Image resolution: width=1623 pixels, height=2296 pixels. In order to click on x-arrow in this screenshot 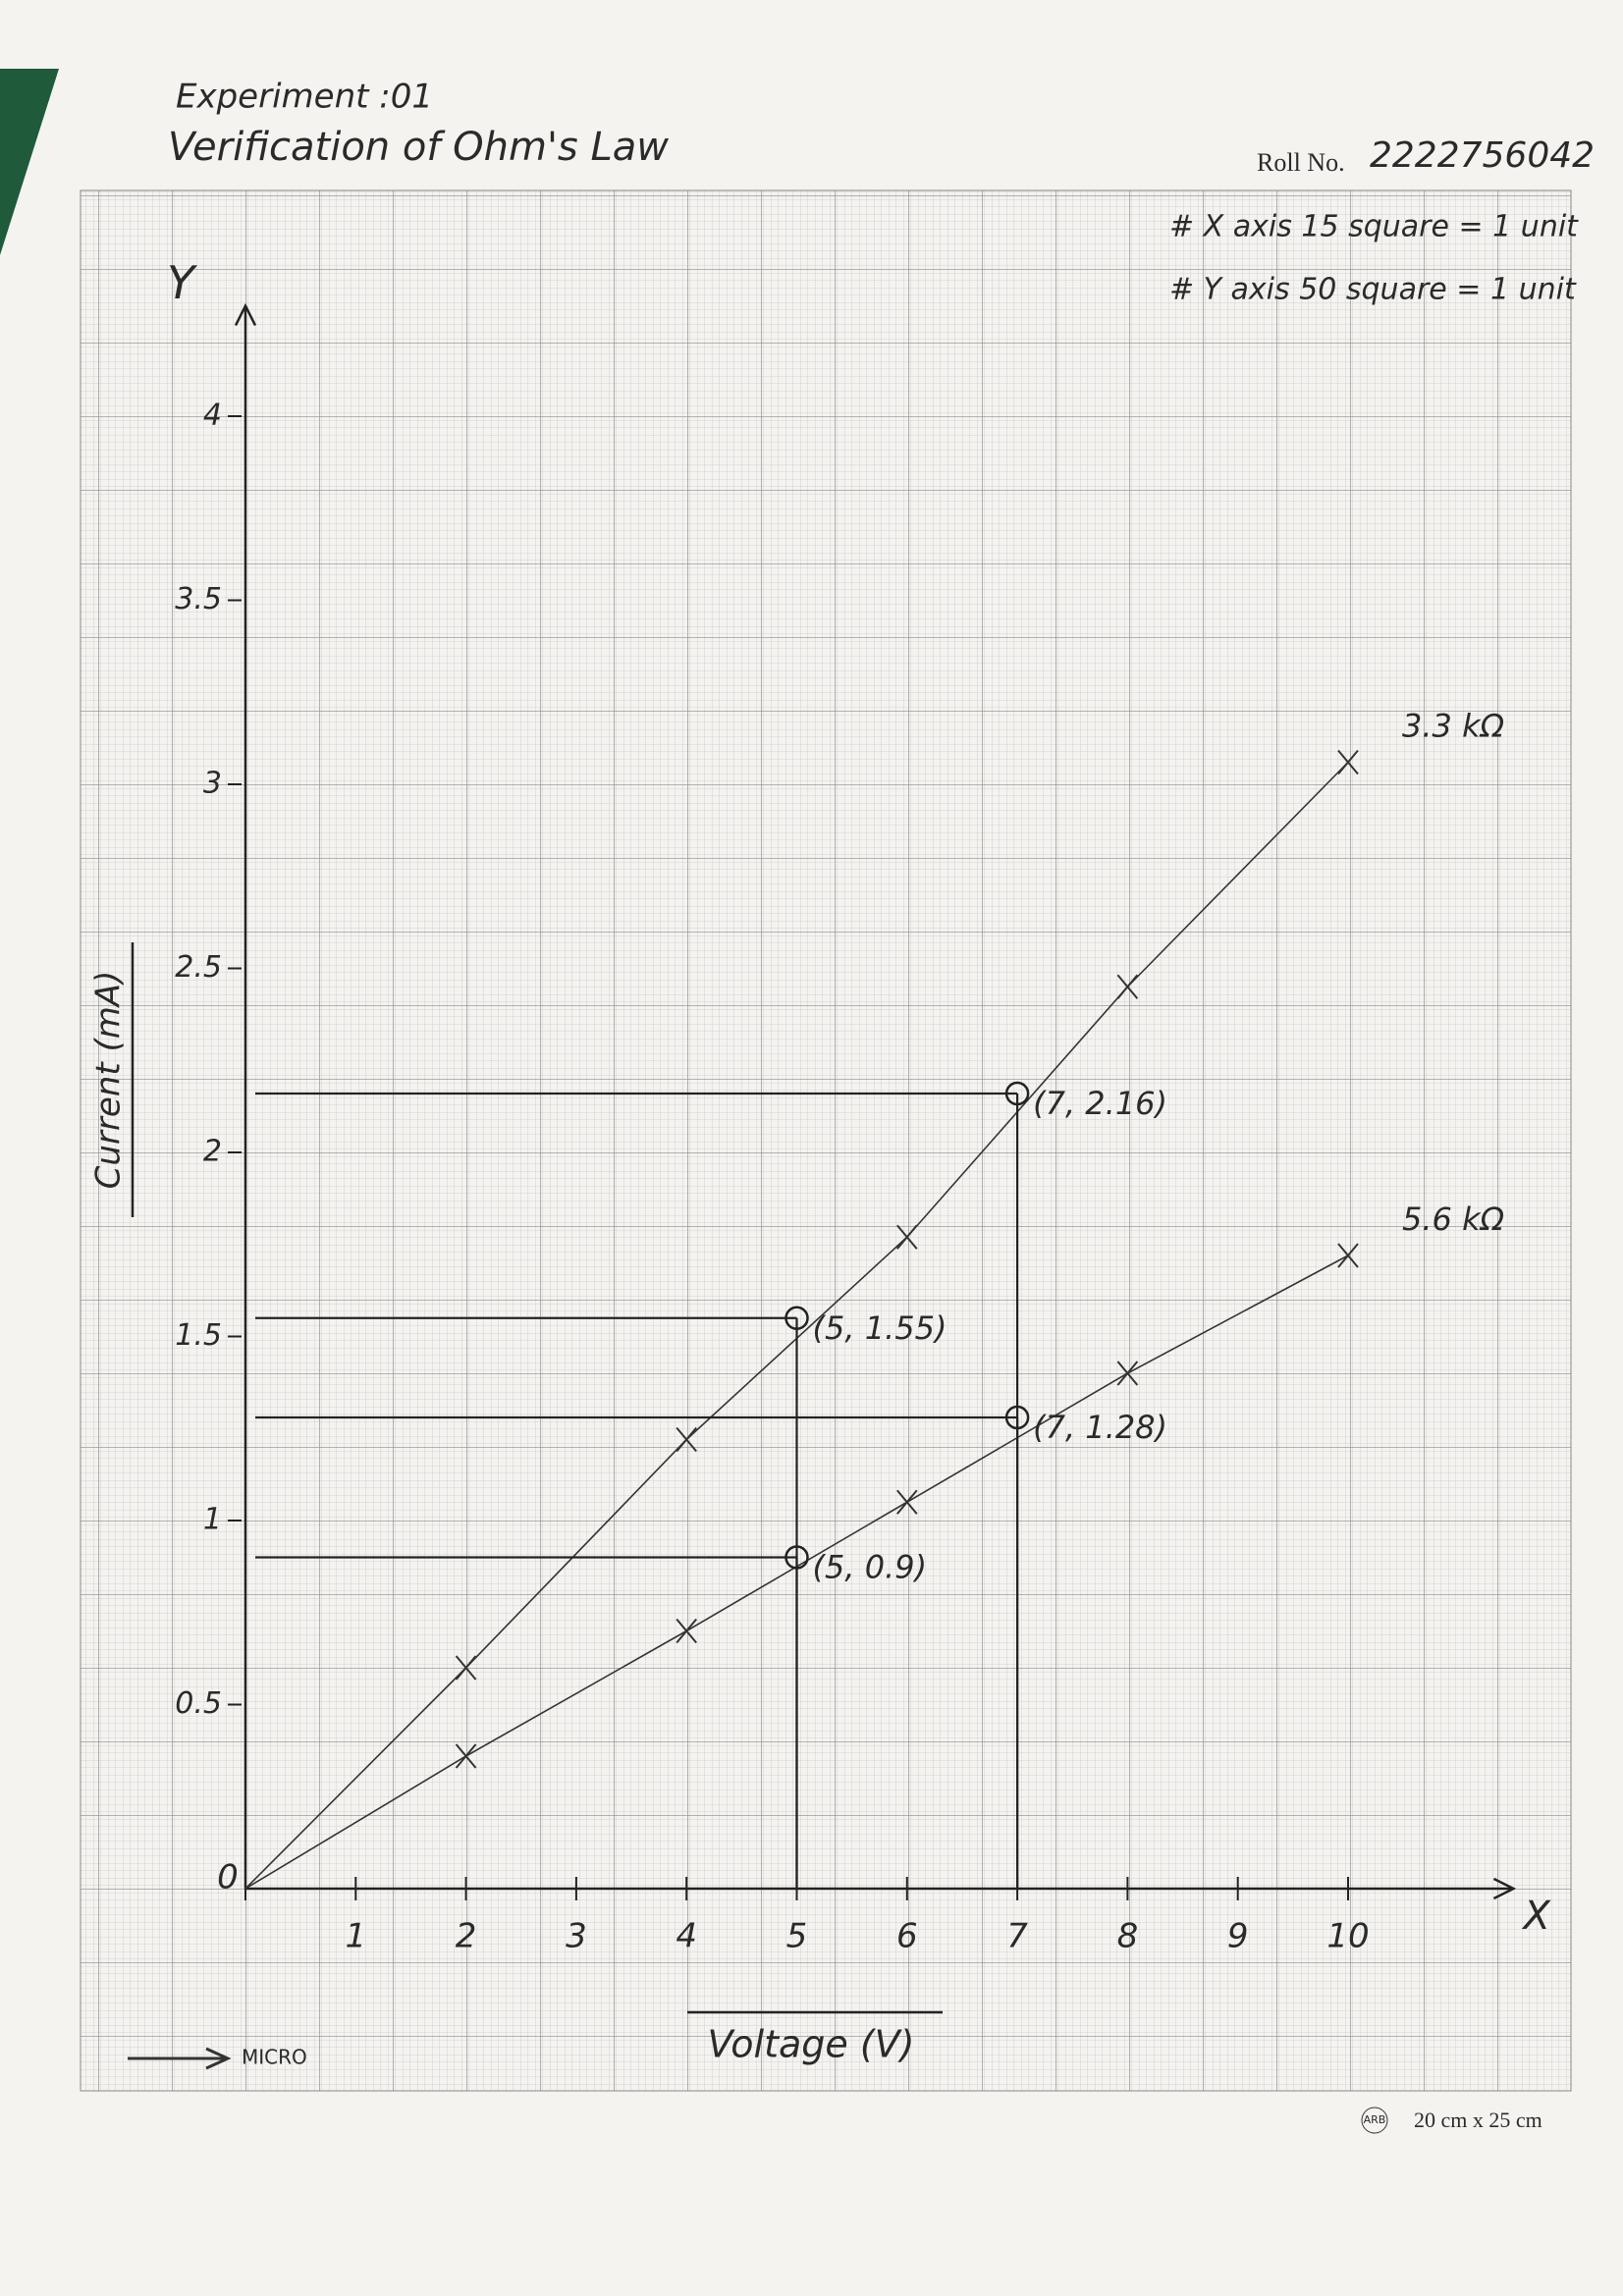, I will do `click(1504, 1888)`.